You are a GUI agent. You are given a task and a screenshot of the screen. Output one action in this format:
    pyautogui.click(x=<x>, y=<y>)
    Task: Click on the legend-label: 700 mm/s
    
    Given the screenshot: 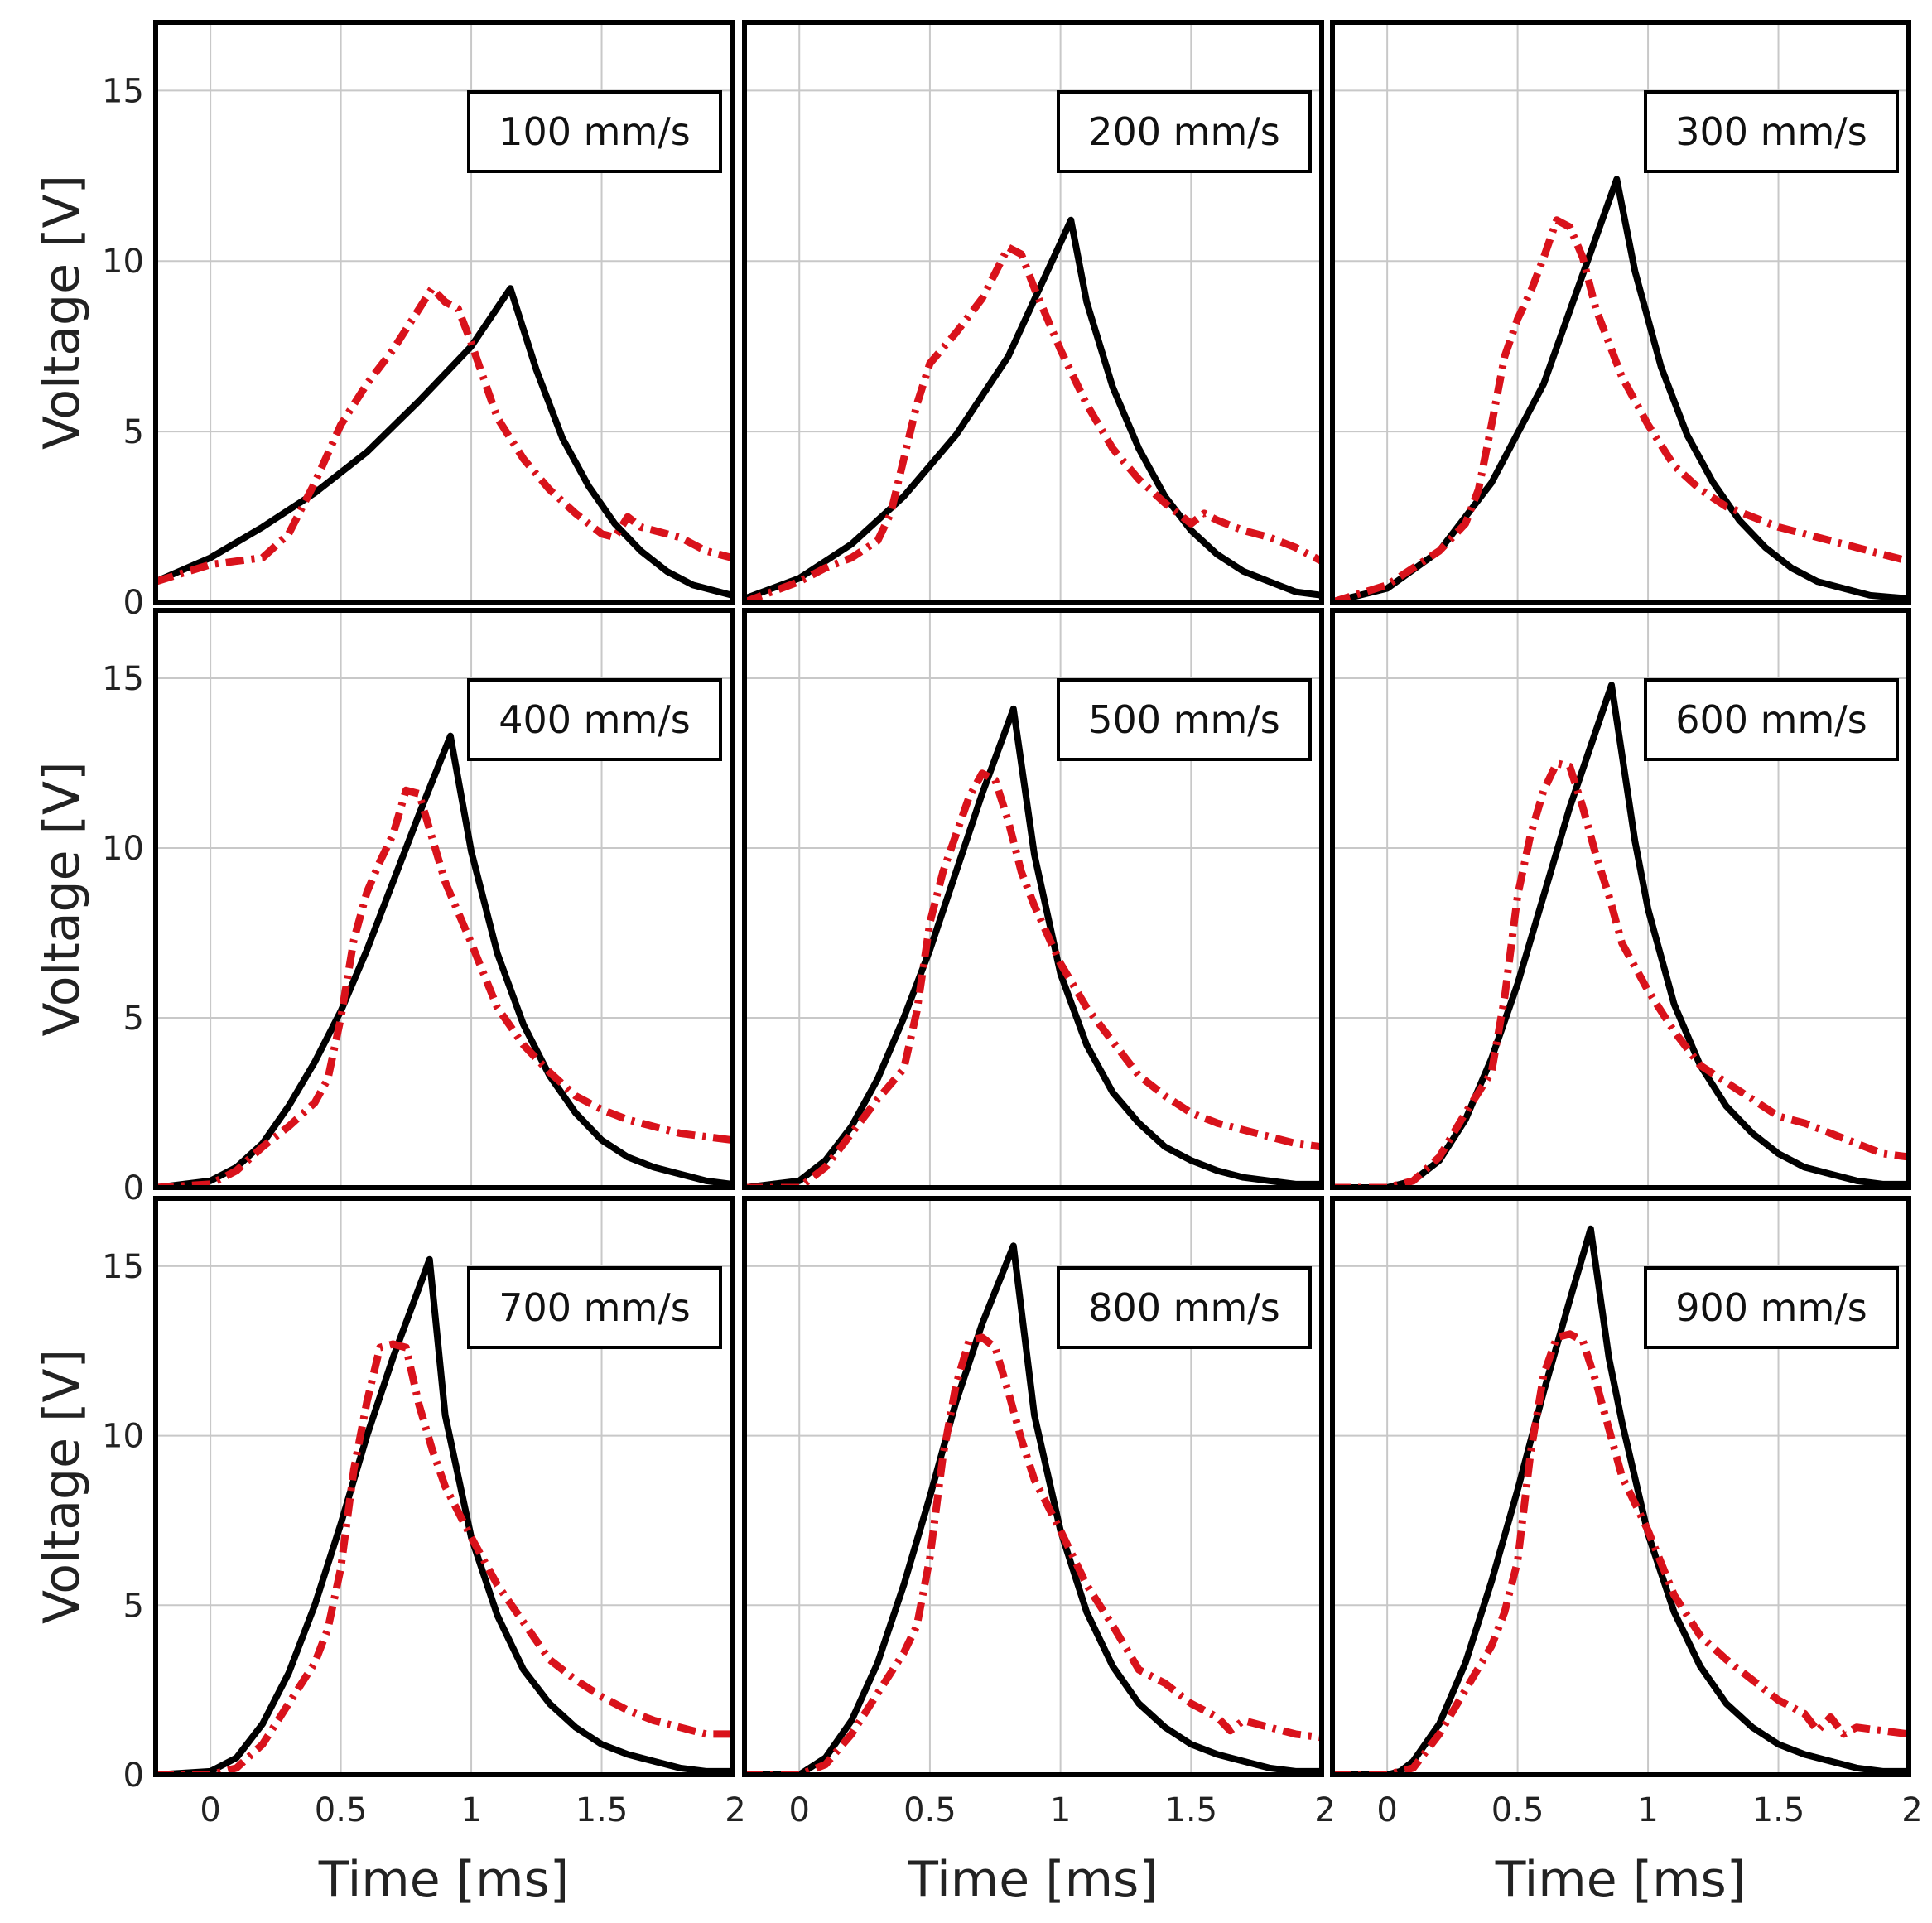 What is the action you would take?
    pyautogui.click(x=595, y=1307)
    